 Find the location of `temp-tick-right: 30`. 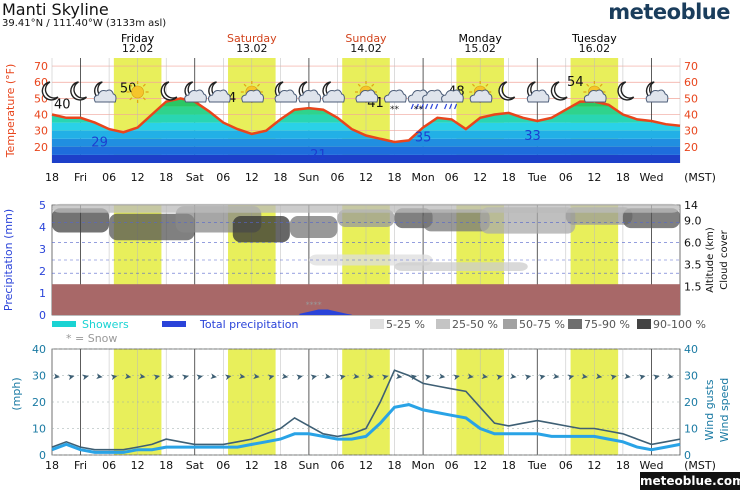

temp-tick-right: 30 is located at coordinates (691, 131).